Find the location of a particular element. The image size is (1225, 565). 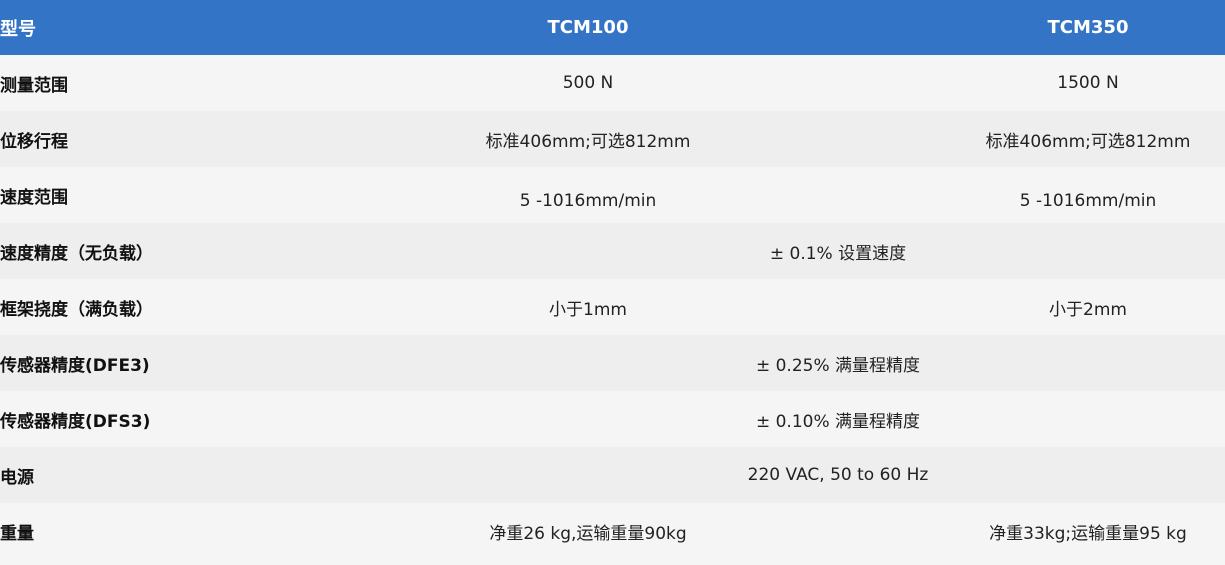

cell-span: 220 VAC, 50 to 60 Hz is located at coordinates (838, 475).